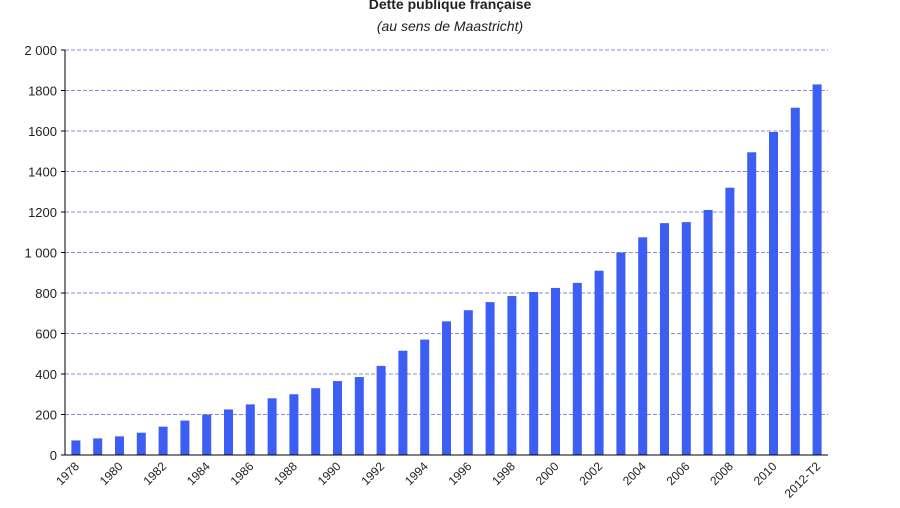  Describe the element at coordinates (765, 473) in the screenshot. I see `x-tick-label: 2010` at that location.